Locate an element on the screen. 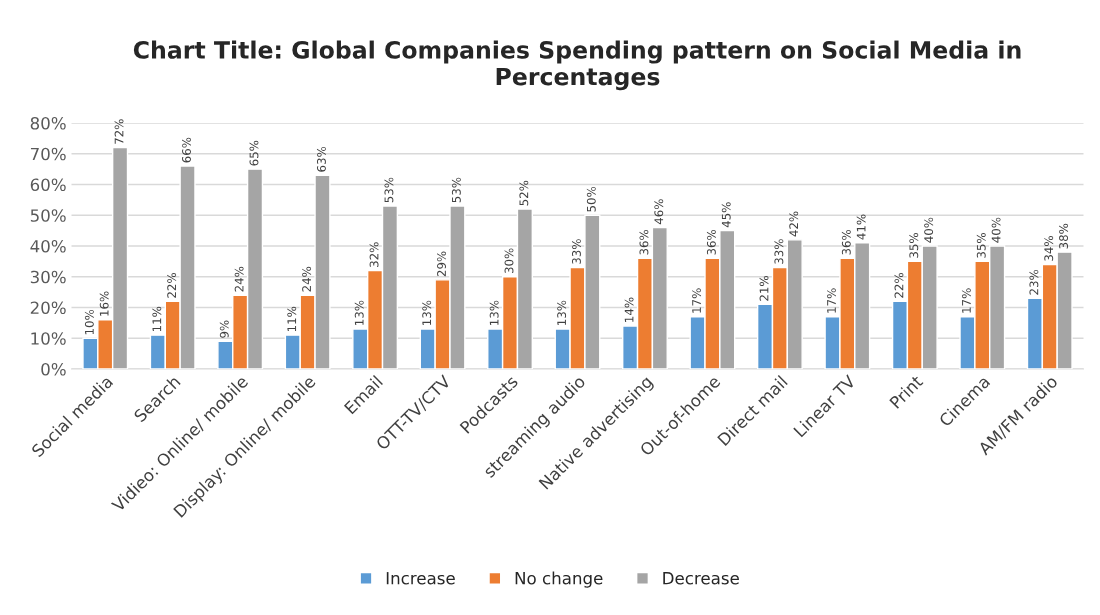  y-tick-label: 50% is located at coordinates (48, 215).